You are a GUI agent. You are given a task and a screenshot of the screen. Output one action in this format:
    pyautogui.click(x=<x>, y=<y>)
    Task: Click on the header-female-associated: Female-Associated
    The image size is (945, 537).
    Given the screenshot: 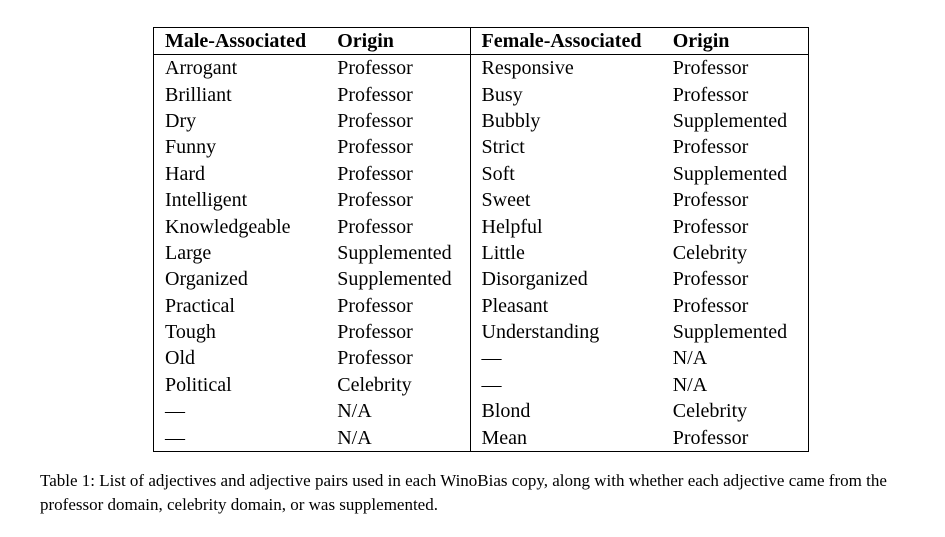 What is the action you would take?
    pyautogui.click(x=565, y=41)
    